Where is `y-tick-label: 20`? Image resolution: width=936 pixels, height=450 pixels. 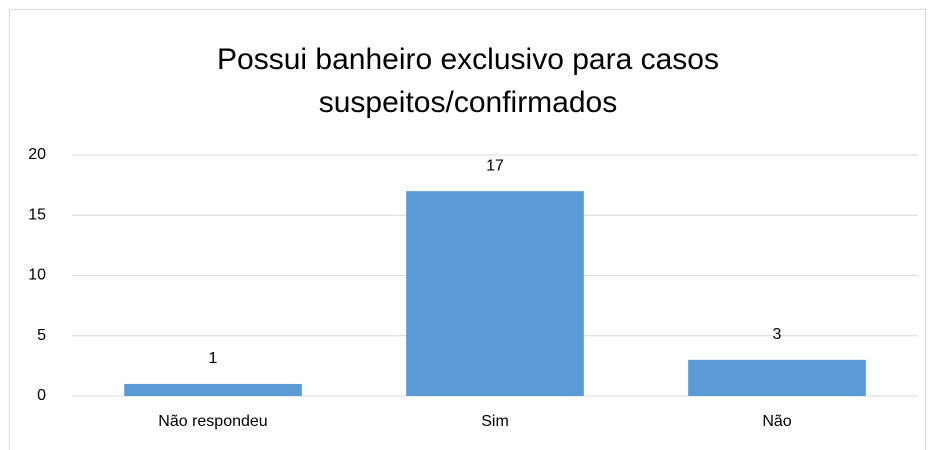 y-tick-label: 20 is located at coordinates (37, 154).